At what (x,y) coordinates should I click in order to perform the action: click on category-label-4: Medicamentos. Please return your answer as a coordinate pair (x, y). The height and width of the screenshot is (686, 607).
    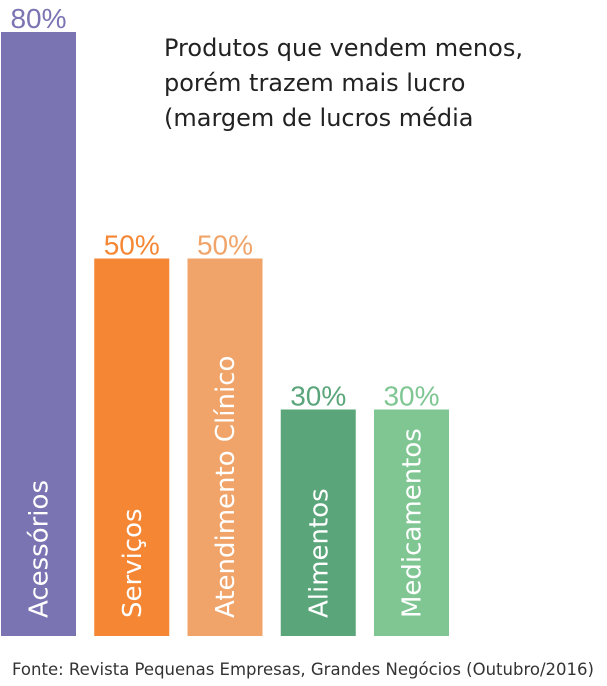
    Looking at the image, I should click on (413, 523).